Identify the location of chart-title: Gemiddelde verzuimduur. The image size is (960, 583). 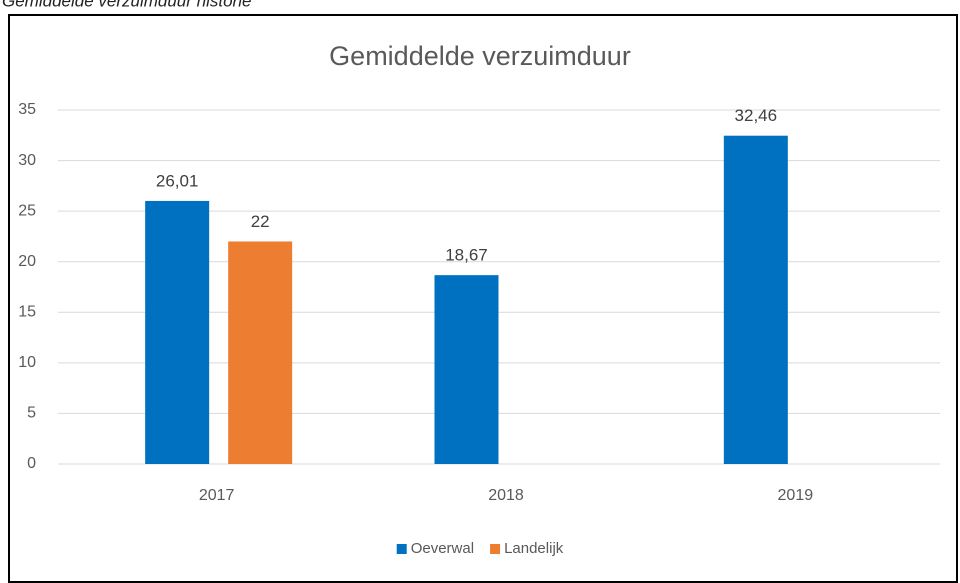
(480, 56).